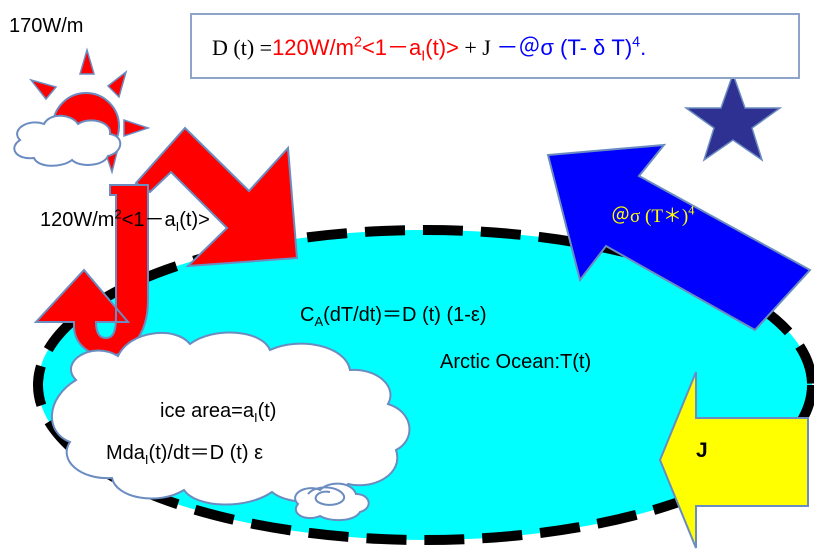 This screenshot has height=556, width=814. What do you see at coordinates (46, 26) in the screenshot?
I see `sun-flux-label: 170W/m` at bounding box center [46, 26].